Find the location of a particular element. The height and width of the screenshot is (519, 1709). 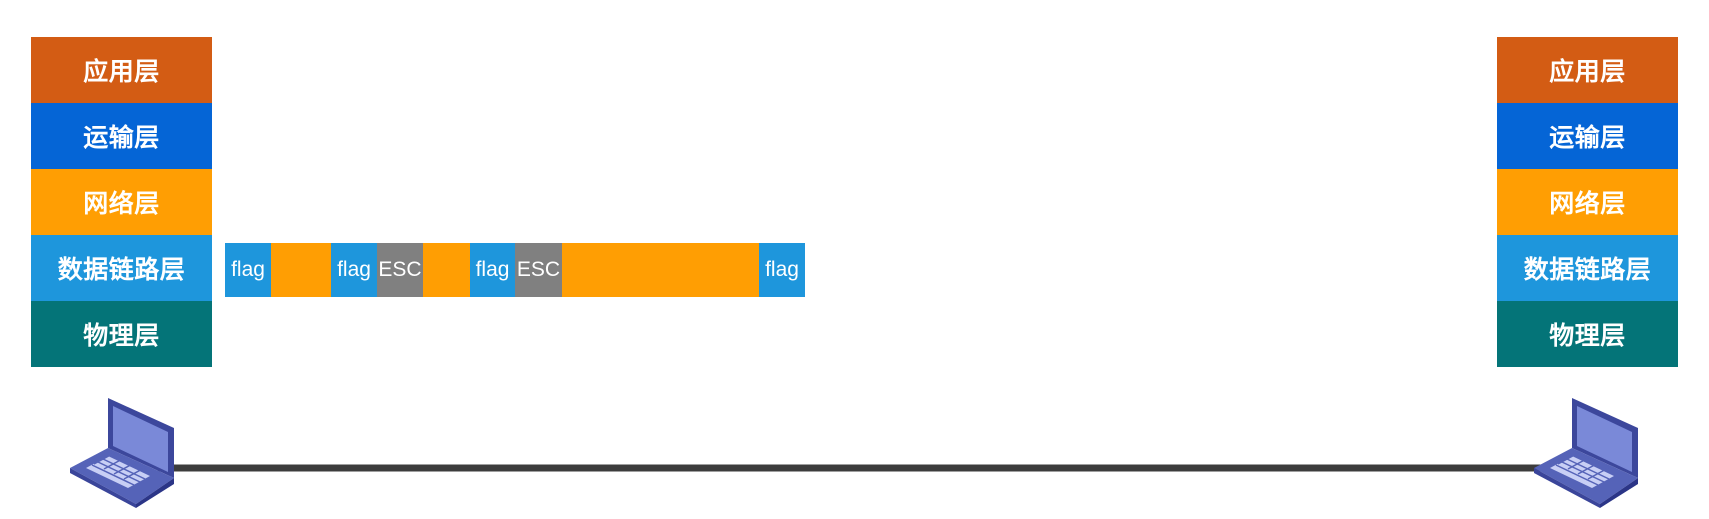

left-layer-physical: 物理层 is located at coordinates (121, 334).